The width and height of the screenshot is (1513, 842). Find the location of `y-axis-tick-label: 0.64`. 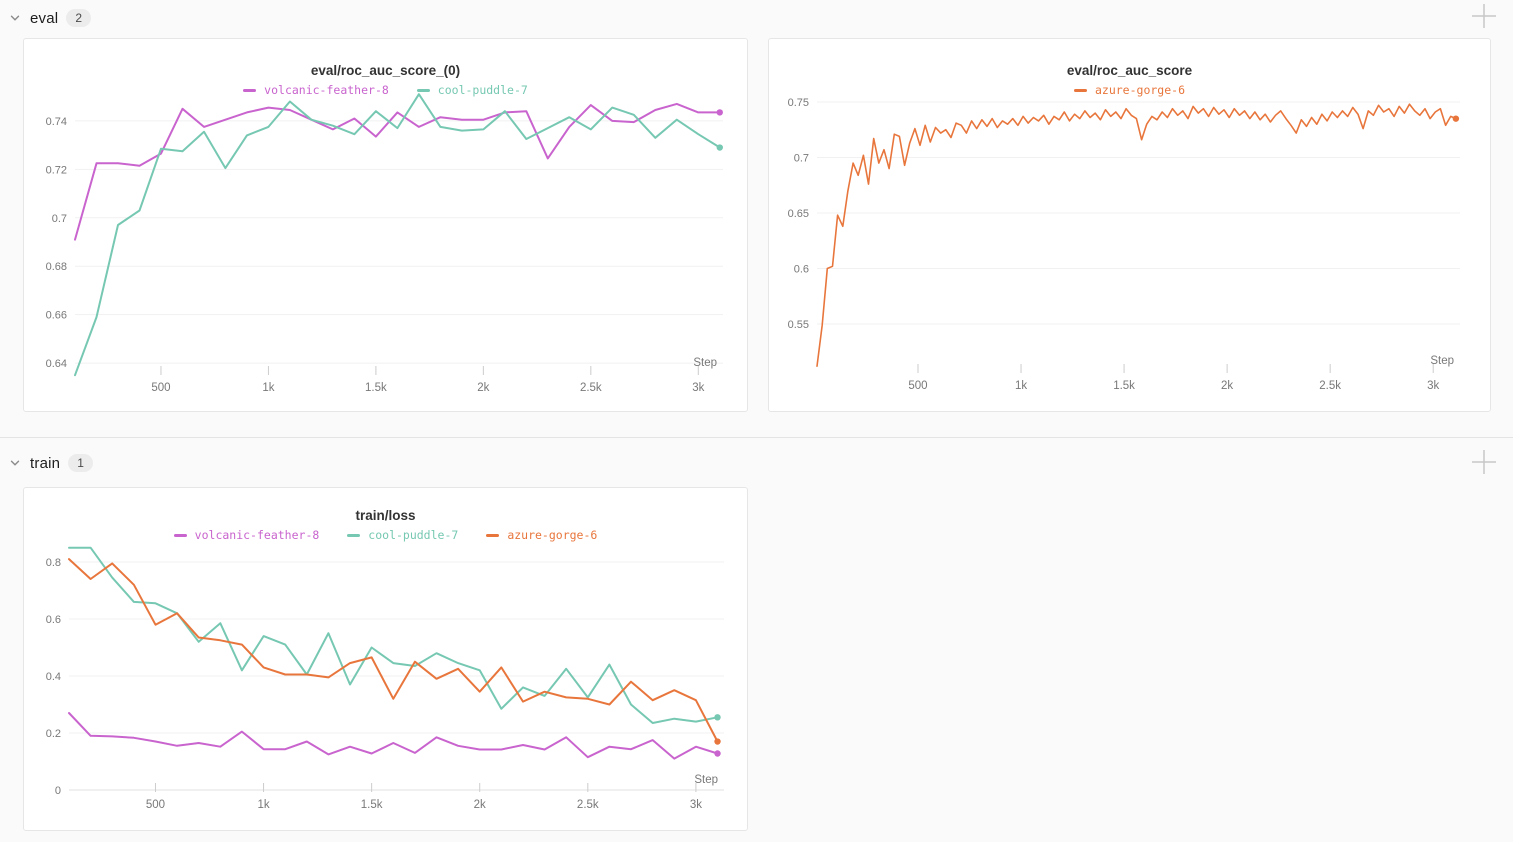

y-axis-tick-label: 0.64 is located at coordinates (56, 364).